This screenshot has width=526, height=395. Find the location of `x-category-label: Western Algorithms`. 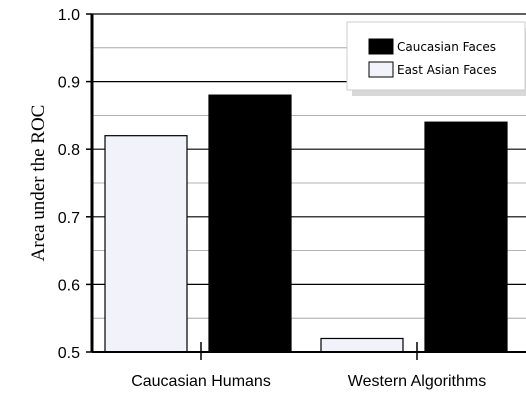

x-category-label: Western Algorithms is located at coordinates (417, 381).